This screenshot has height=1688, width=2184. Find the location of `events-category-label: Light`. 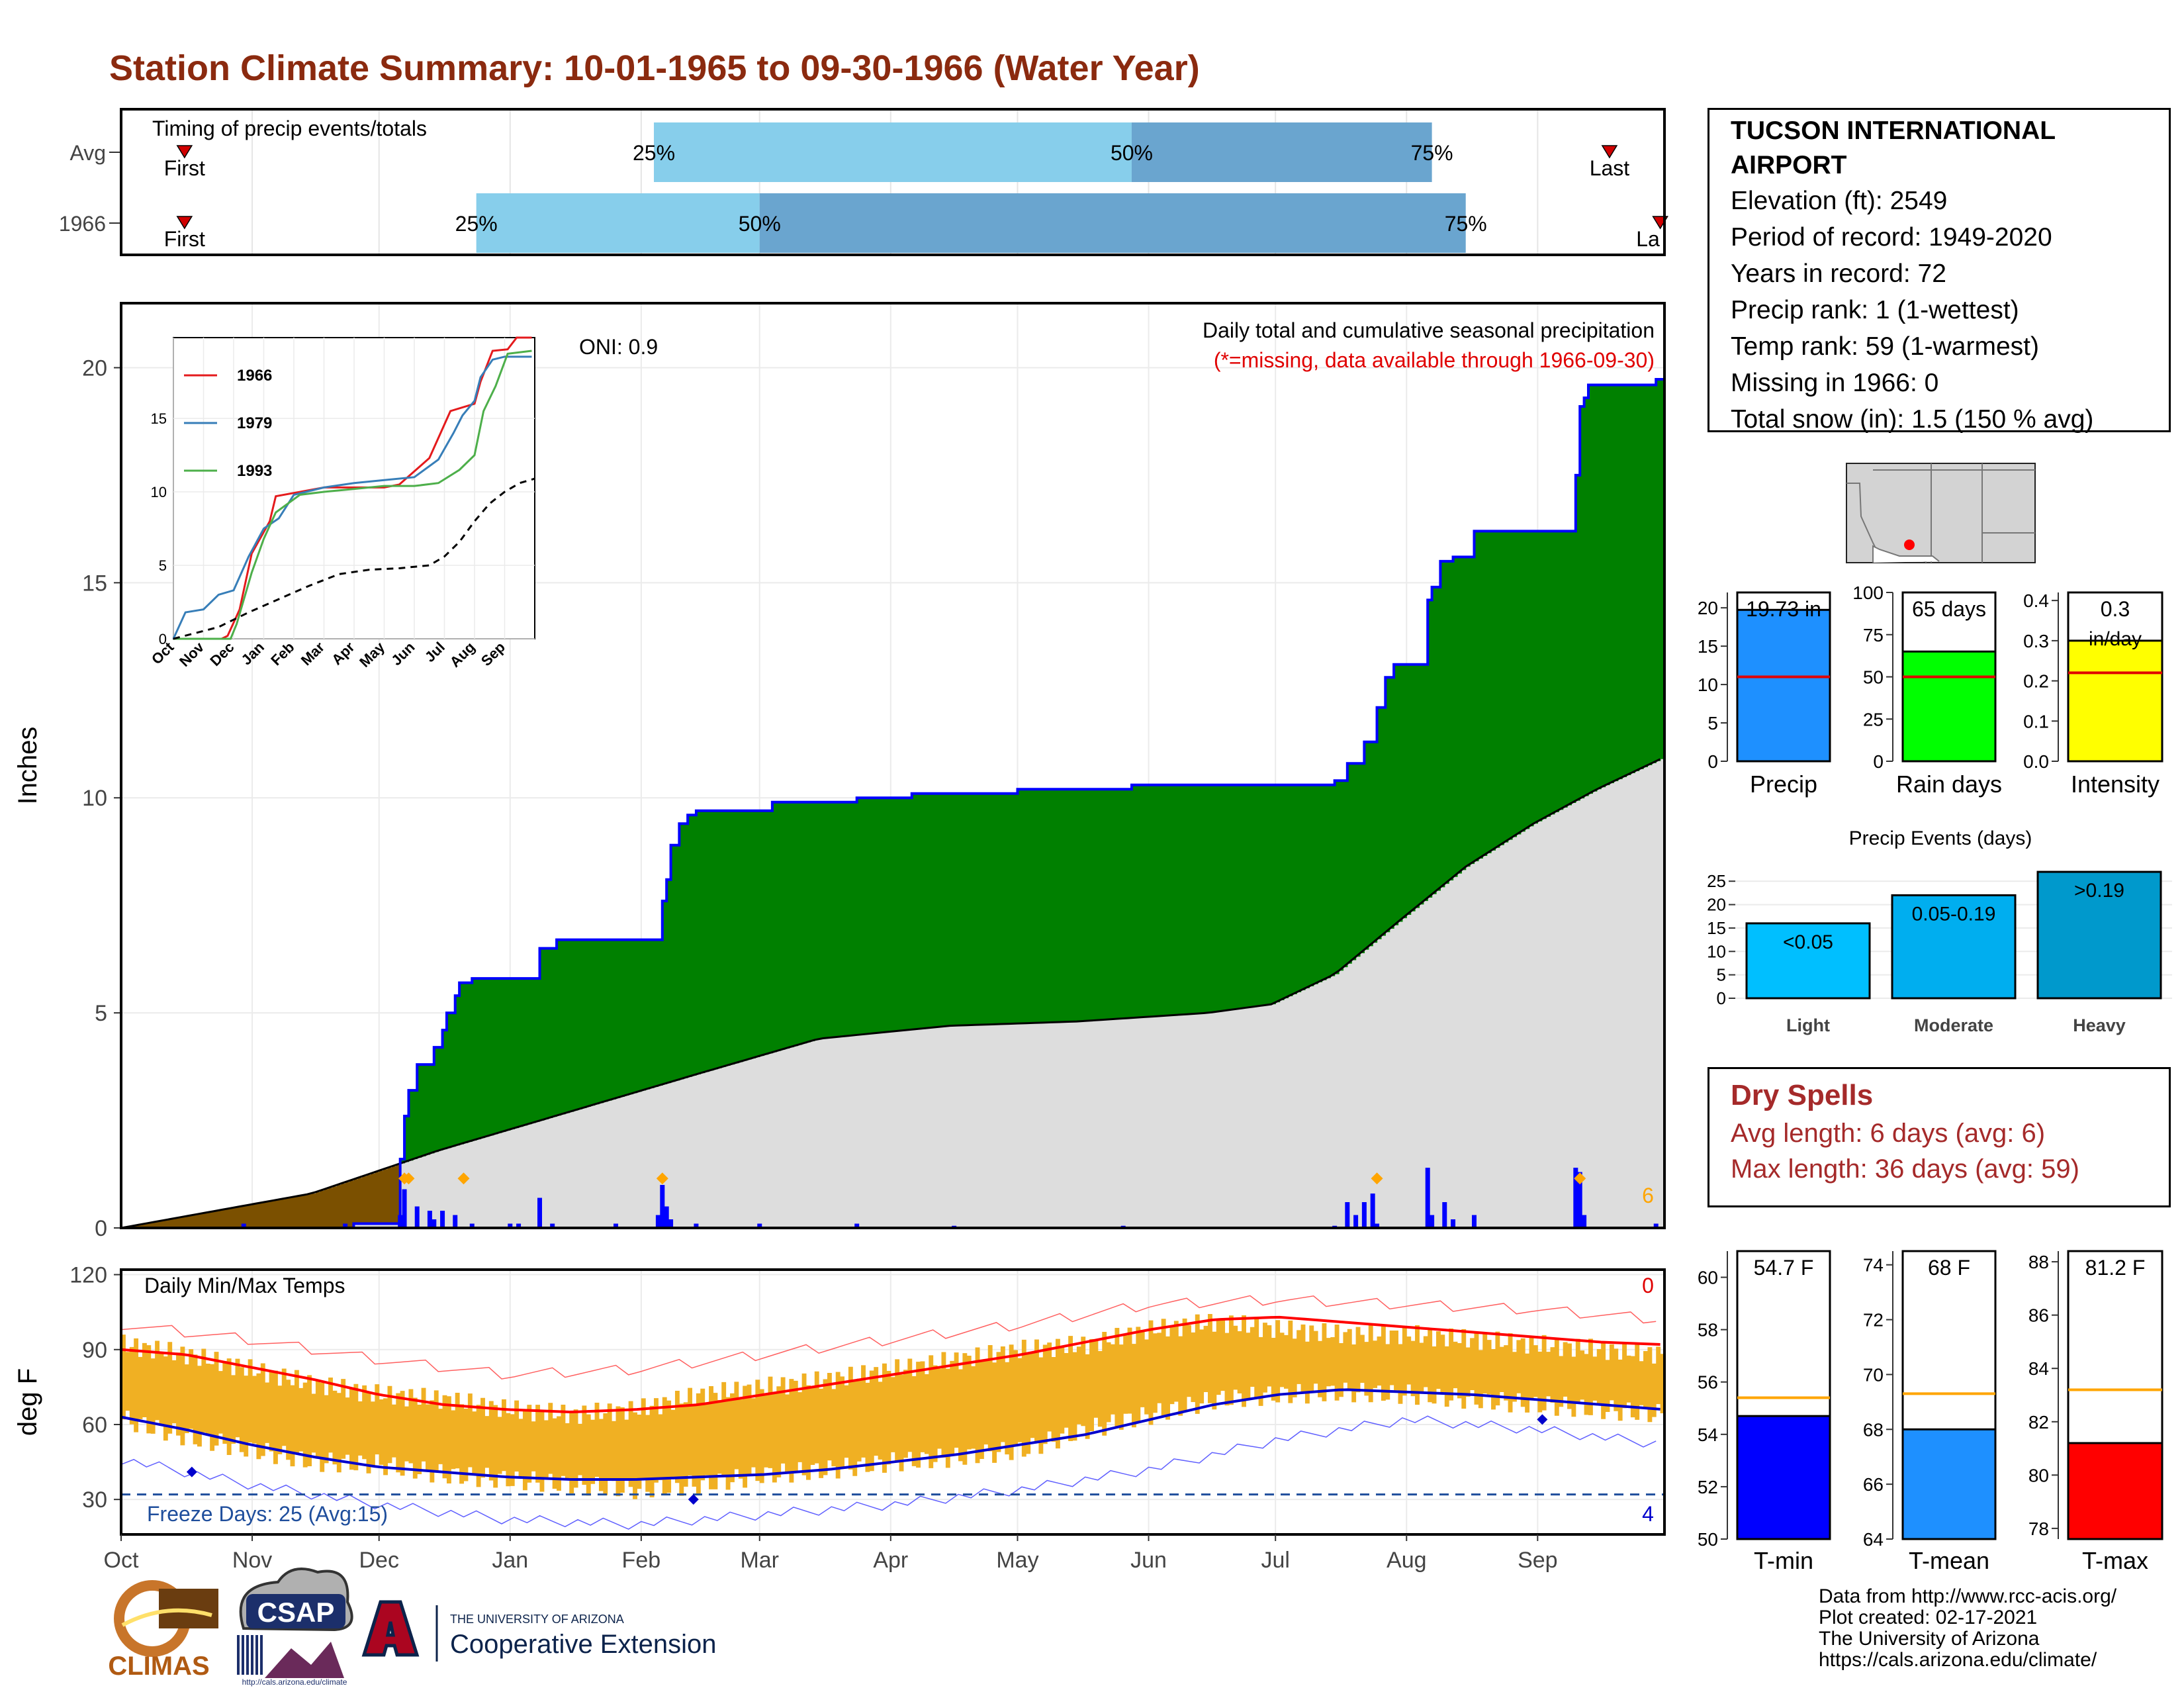

events-category-label: Light is located at coordinates (1808, 1025).